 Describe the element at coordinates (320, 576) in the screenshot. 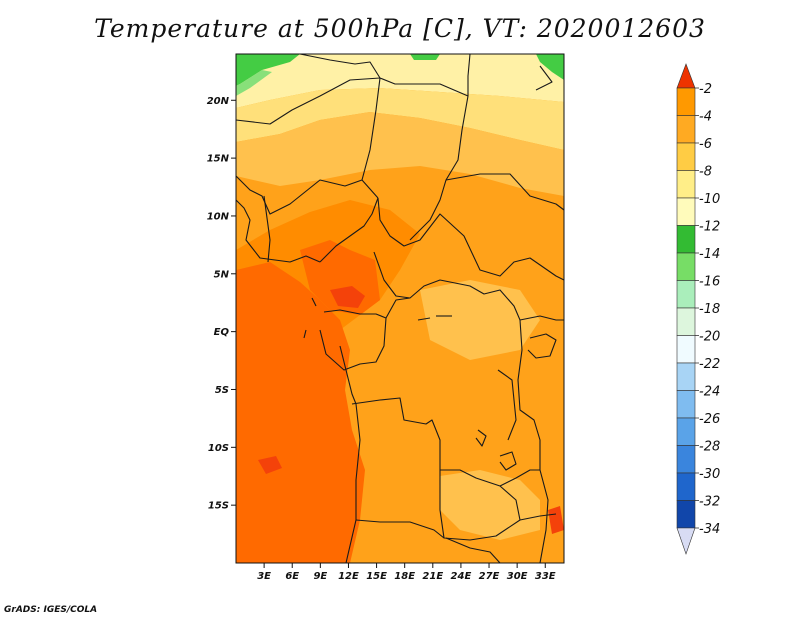

I see `lon-tick-label: 9E` at that location.